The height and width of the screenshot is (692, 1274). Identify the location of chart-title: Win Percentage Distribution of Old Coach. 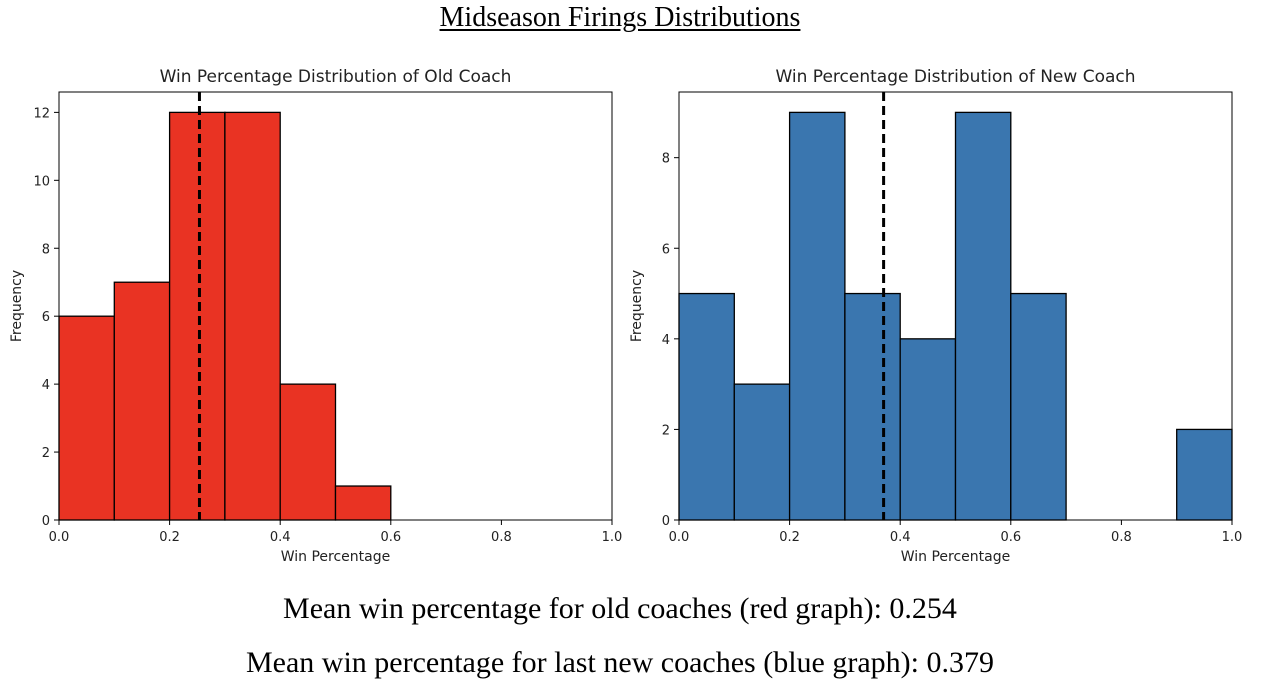
(336, 77).